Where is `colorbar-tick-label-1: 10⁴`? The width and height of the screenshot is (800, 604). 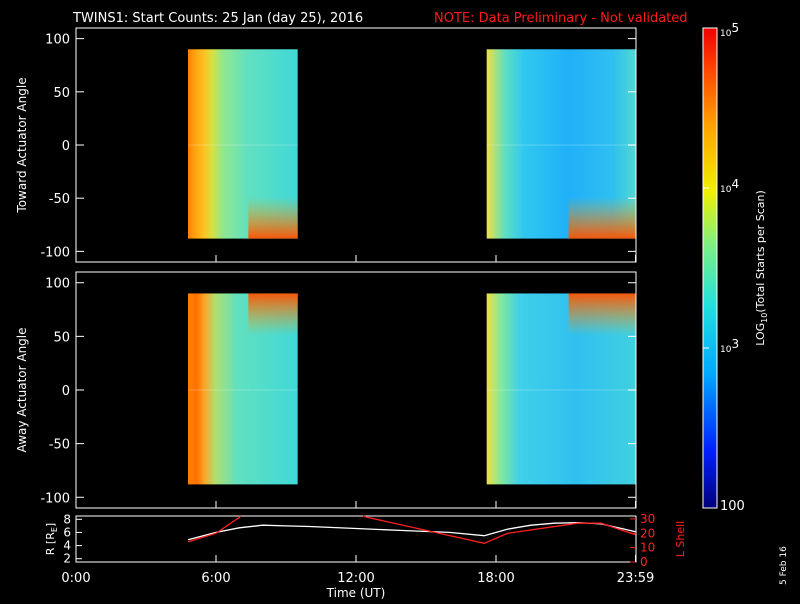
colorbar-tick-label-1: 10⁴ is located at coordinates (729, 186).